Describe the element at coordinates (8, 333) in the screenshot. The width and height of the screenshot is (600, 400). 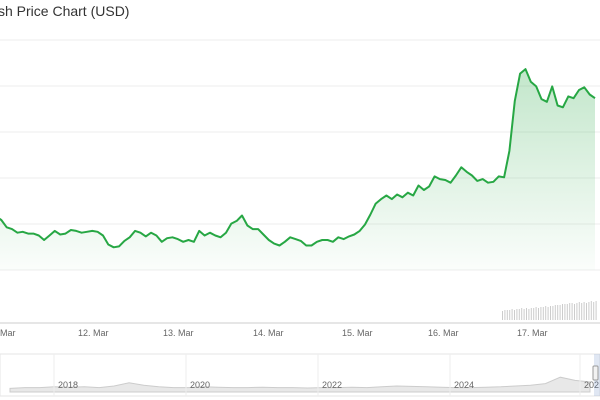
I see `x-tick-label: Mar` at that location.